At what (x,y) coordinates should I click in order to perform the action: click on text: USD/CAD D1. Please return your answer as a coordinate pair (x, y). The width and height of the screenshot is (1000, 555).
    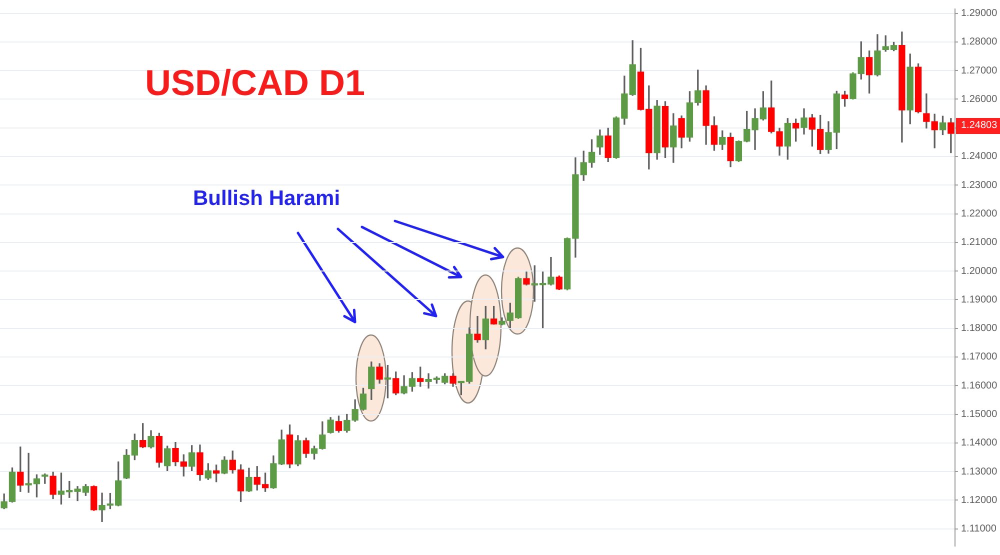
    Looking at the image, I should click on (255, 82).